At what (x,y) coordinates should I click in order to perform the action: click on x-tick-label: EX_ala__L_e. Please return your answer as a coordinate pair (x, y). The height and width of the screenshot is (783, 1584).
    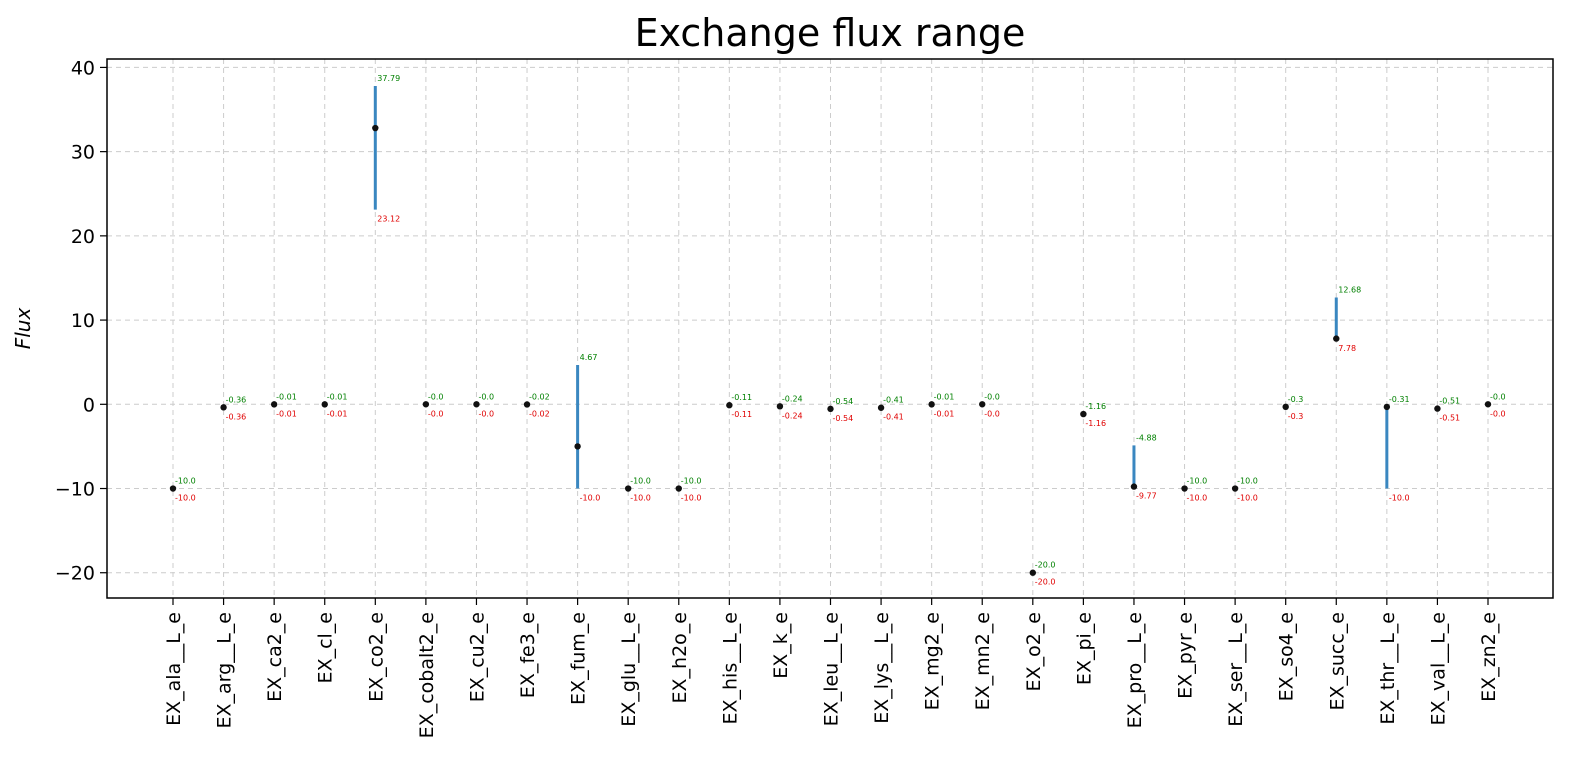
    Looking at the image, I should click on (174, 669).